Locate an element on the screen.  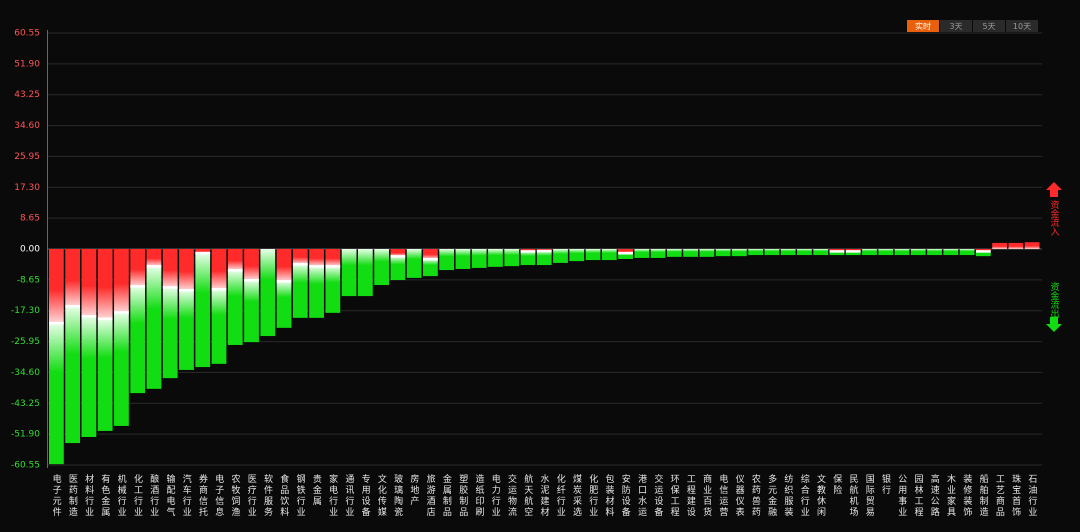
x-tick-label: 机械行业 is located at coordinates (121, 495).